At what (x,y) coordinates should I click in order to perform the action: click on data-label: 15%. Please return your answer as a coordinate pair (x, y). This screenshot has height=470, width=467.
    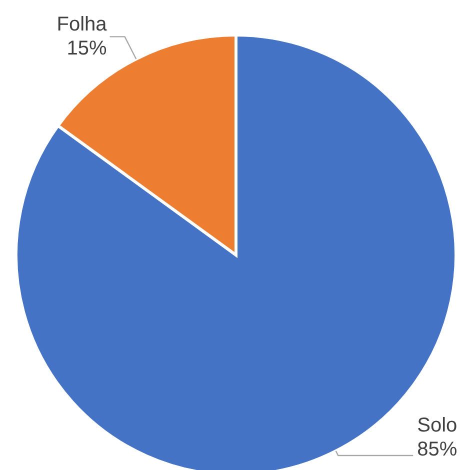
    Looking at the image, I should click on (86, 49).